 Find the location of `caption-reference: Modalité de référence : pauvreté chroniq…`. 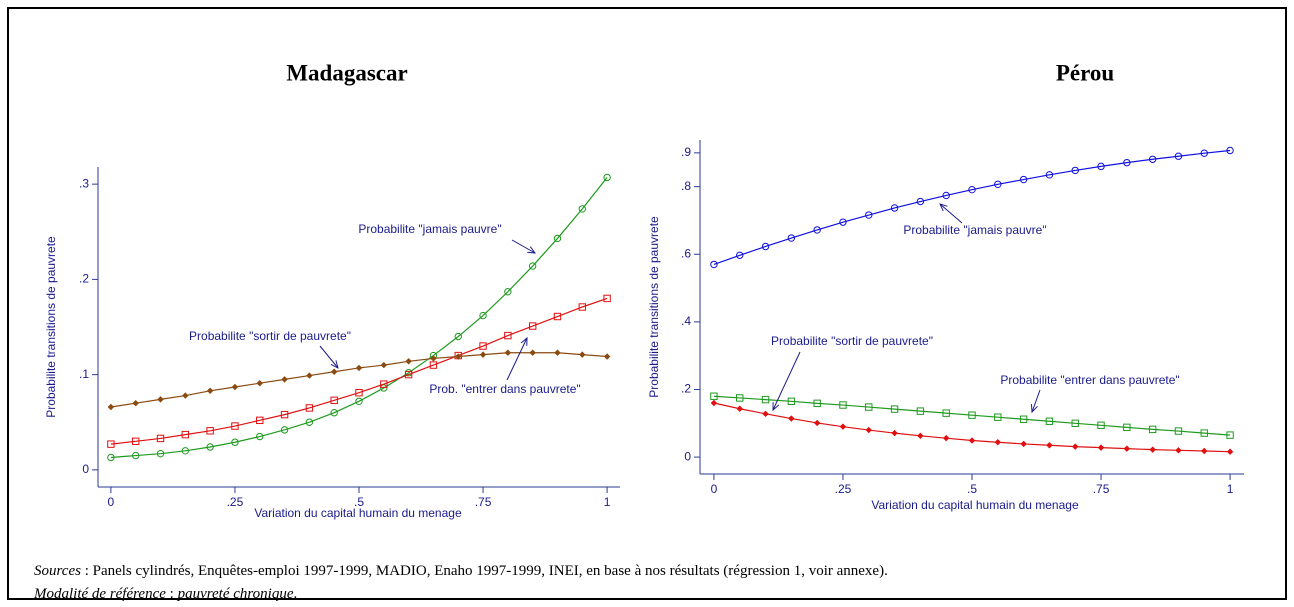

caption-reference: Modalité de référence : pauvreté chroniq… is located at coordinates (165, 594).